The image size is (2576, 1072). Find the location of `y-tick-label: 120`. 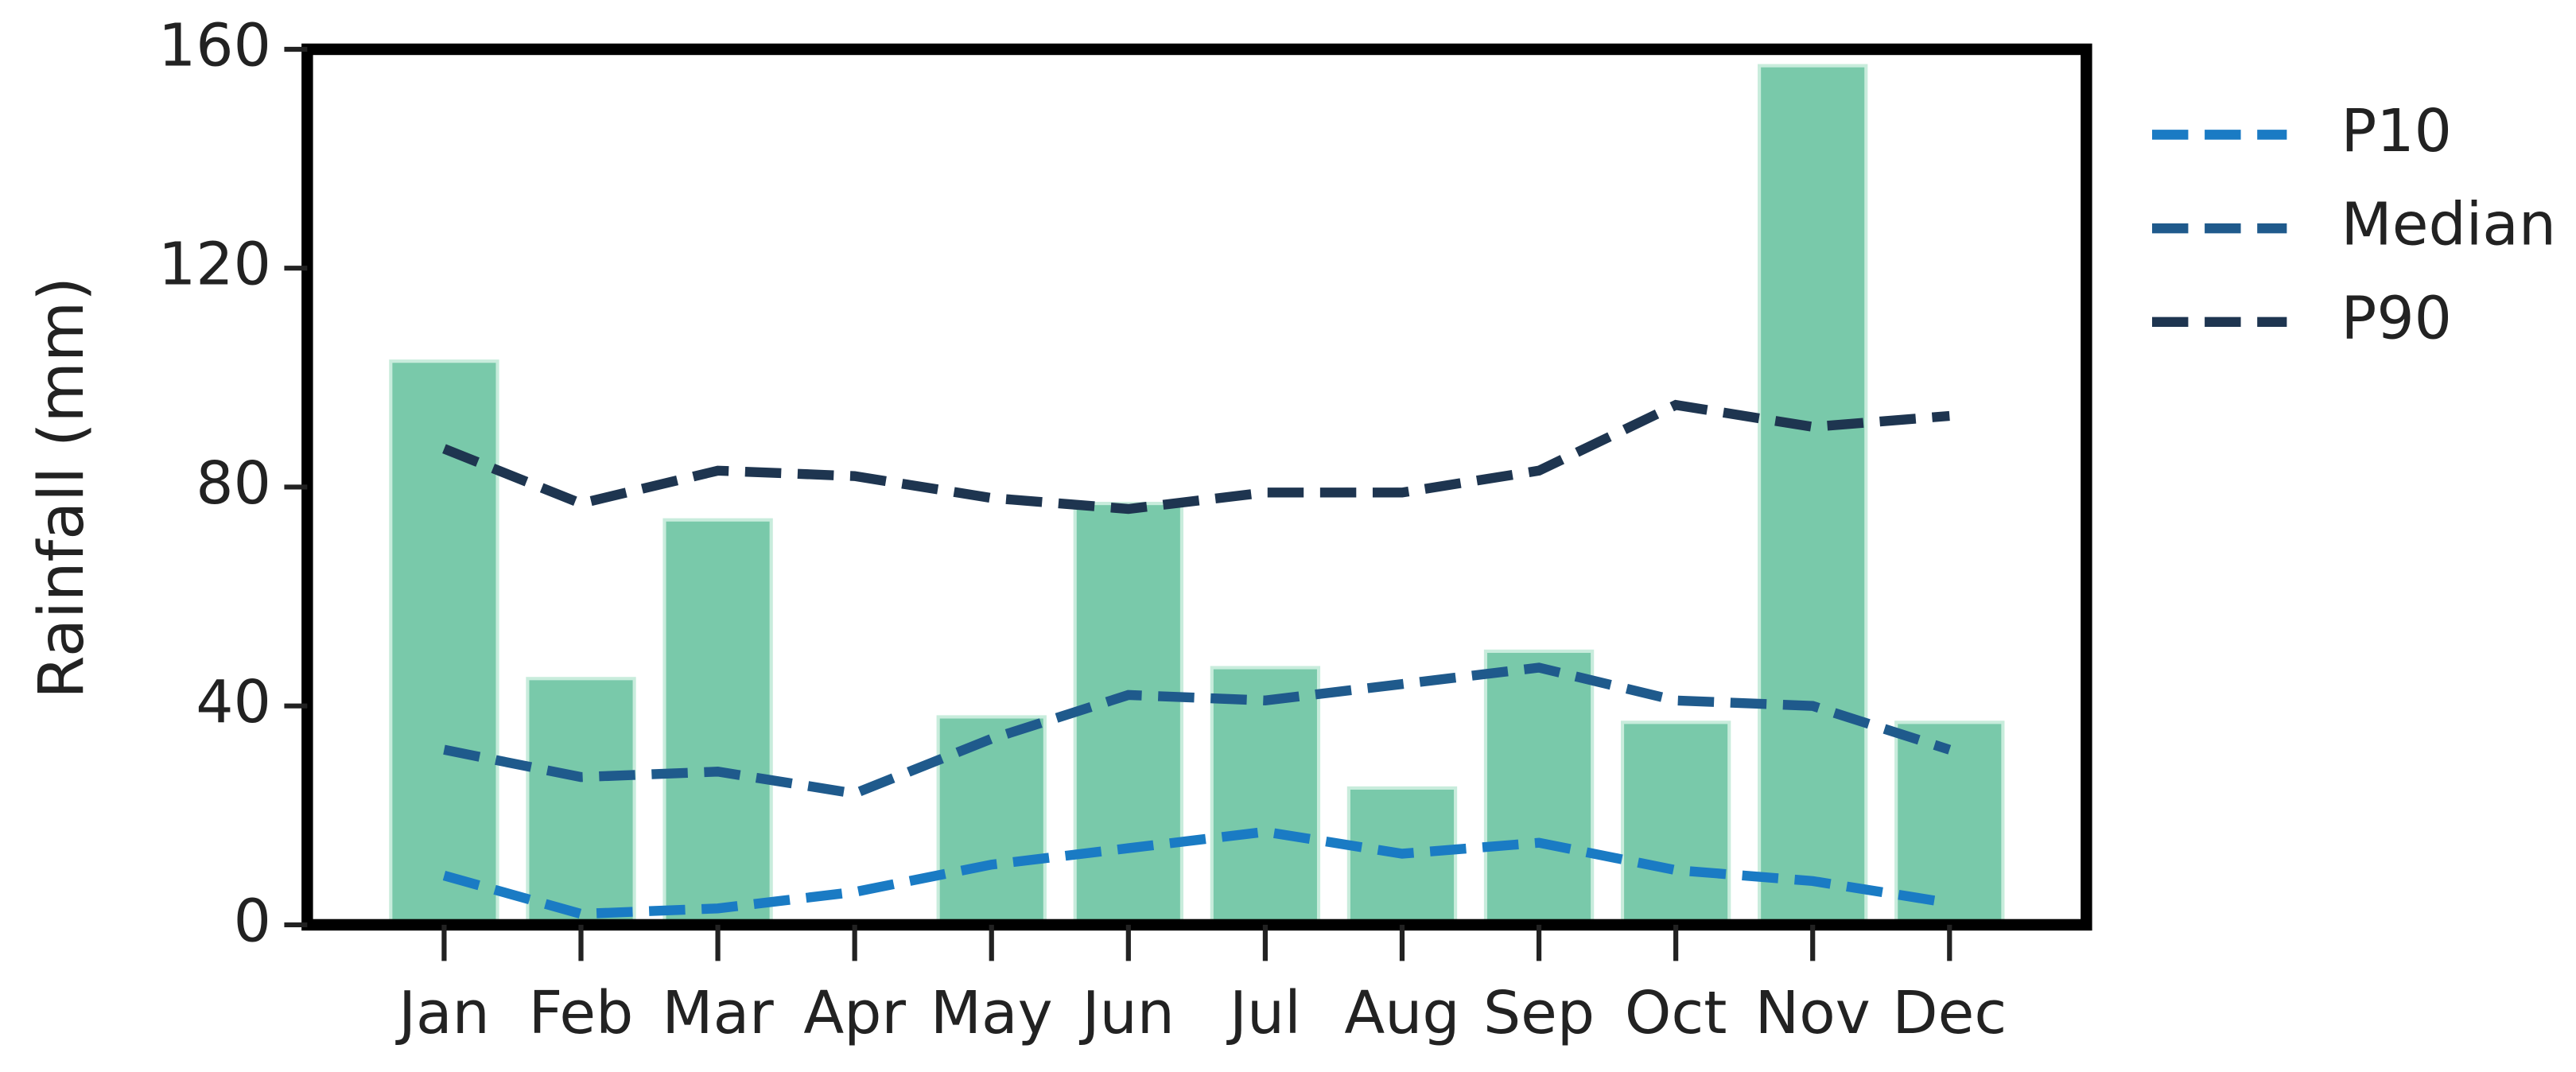

y-tick-label: 120 is located at coordinates (214, 264).